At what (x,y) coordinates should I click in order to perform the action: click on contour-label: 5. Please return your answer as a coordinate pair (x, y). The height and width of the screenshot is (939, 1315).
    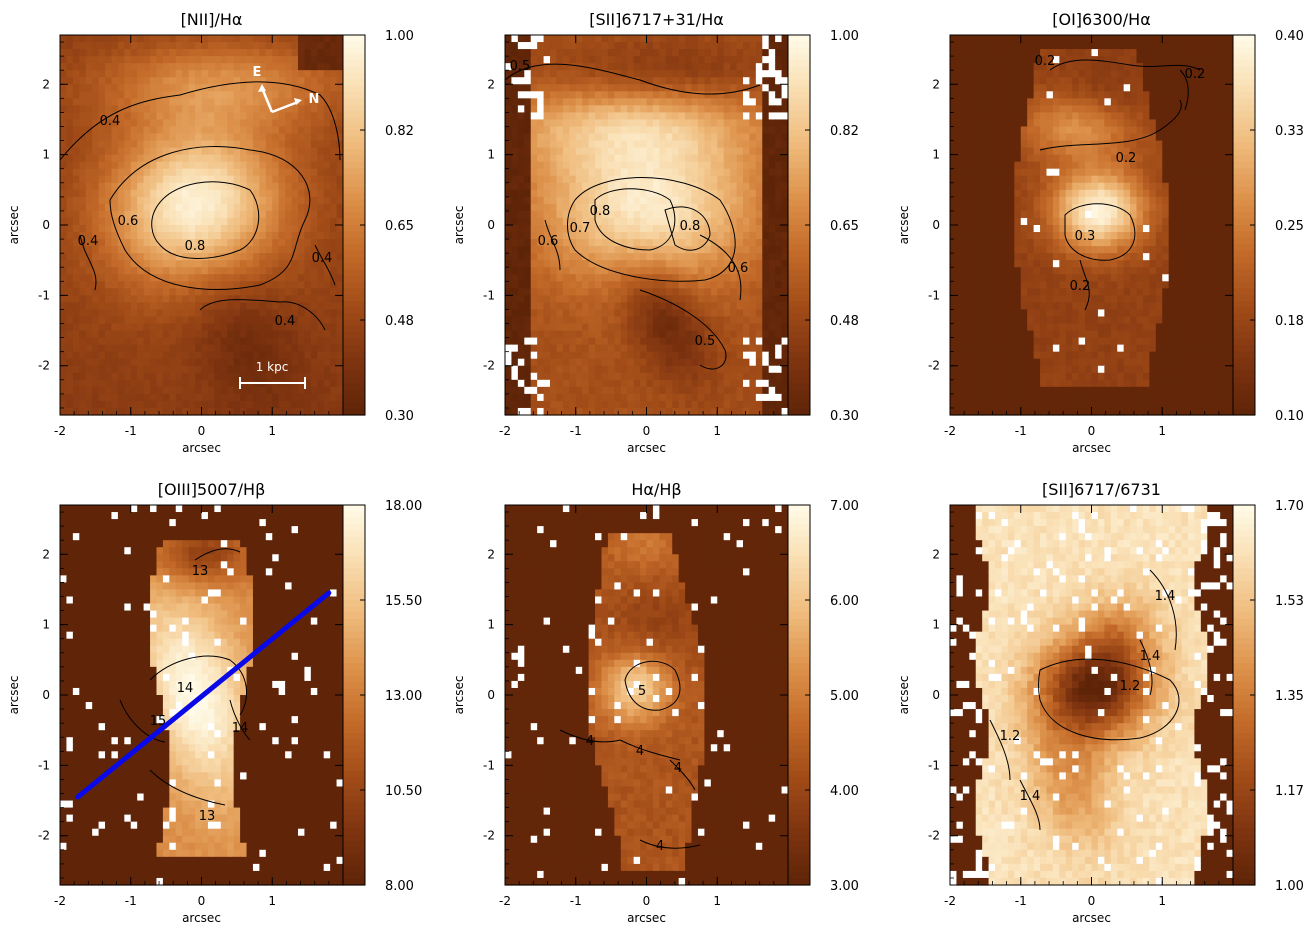
    Looking at the image, I should click on (642, 691).